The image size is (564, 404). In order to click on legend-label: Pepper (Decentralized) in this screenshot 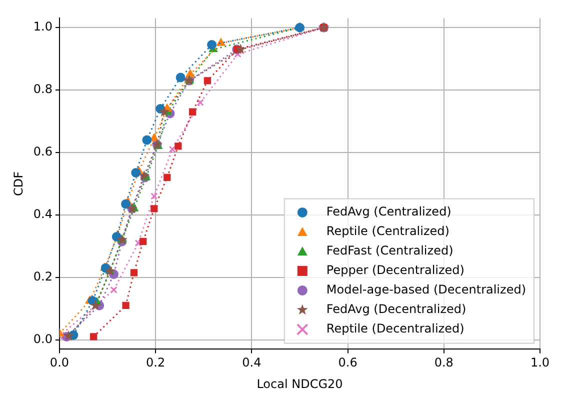, I will do `click(395, 270)`.